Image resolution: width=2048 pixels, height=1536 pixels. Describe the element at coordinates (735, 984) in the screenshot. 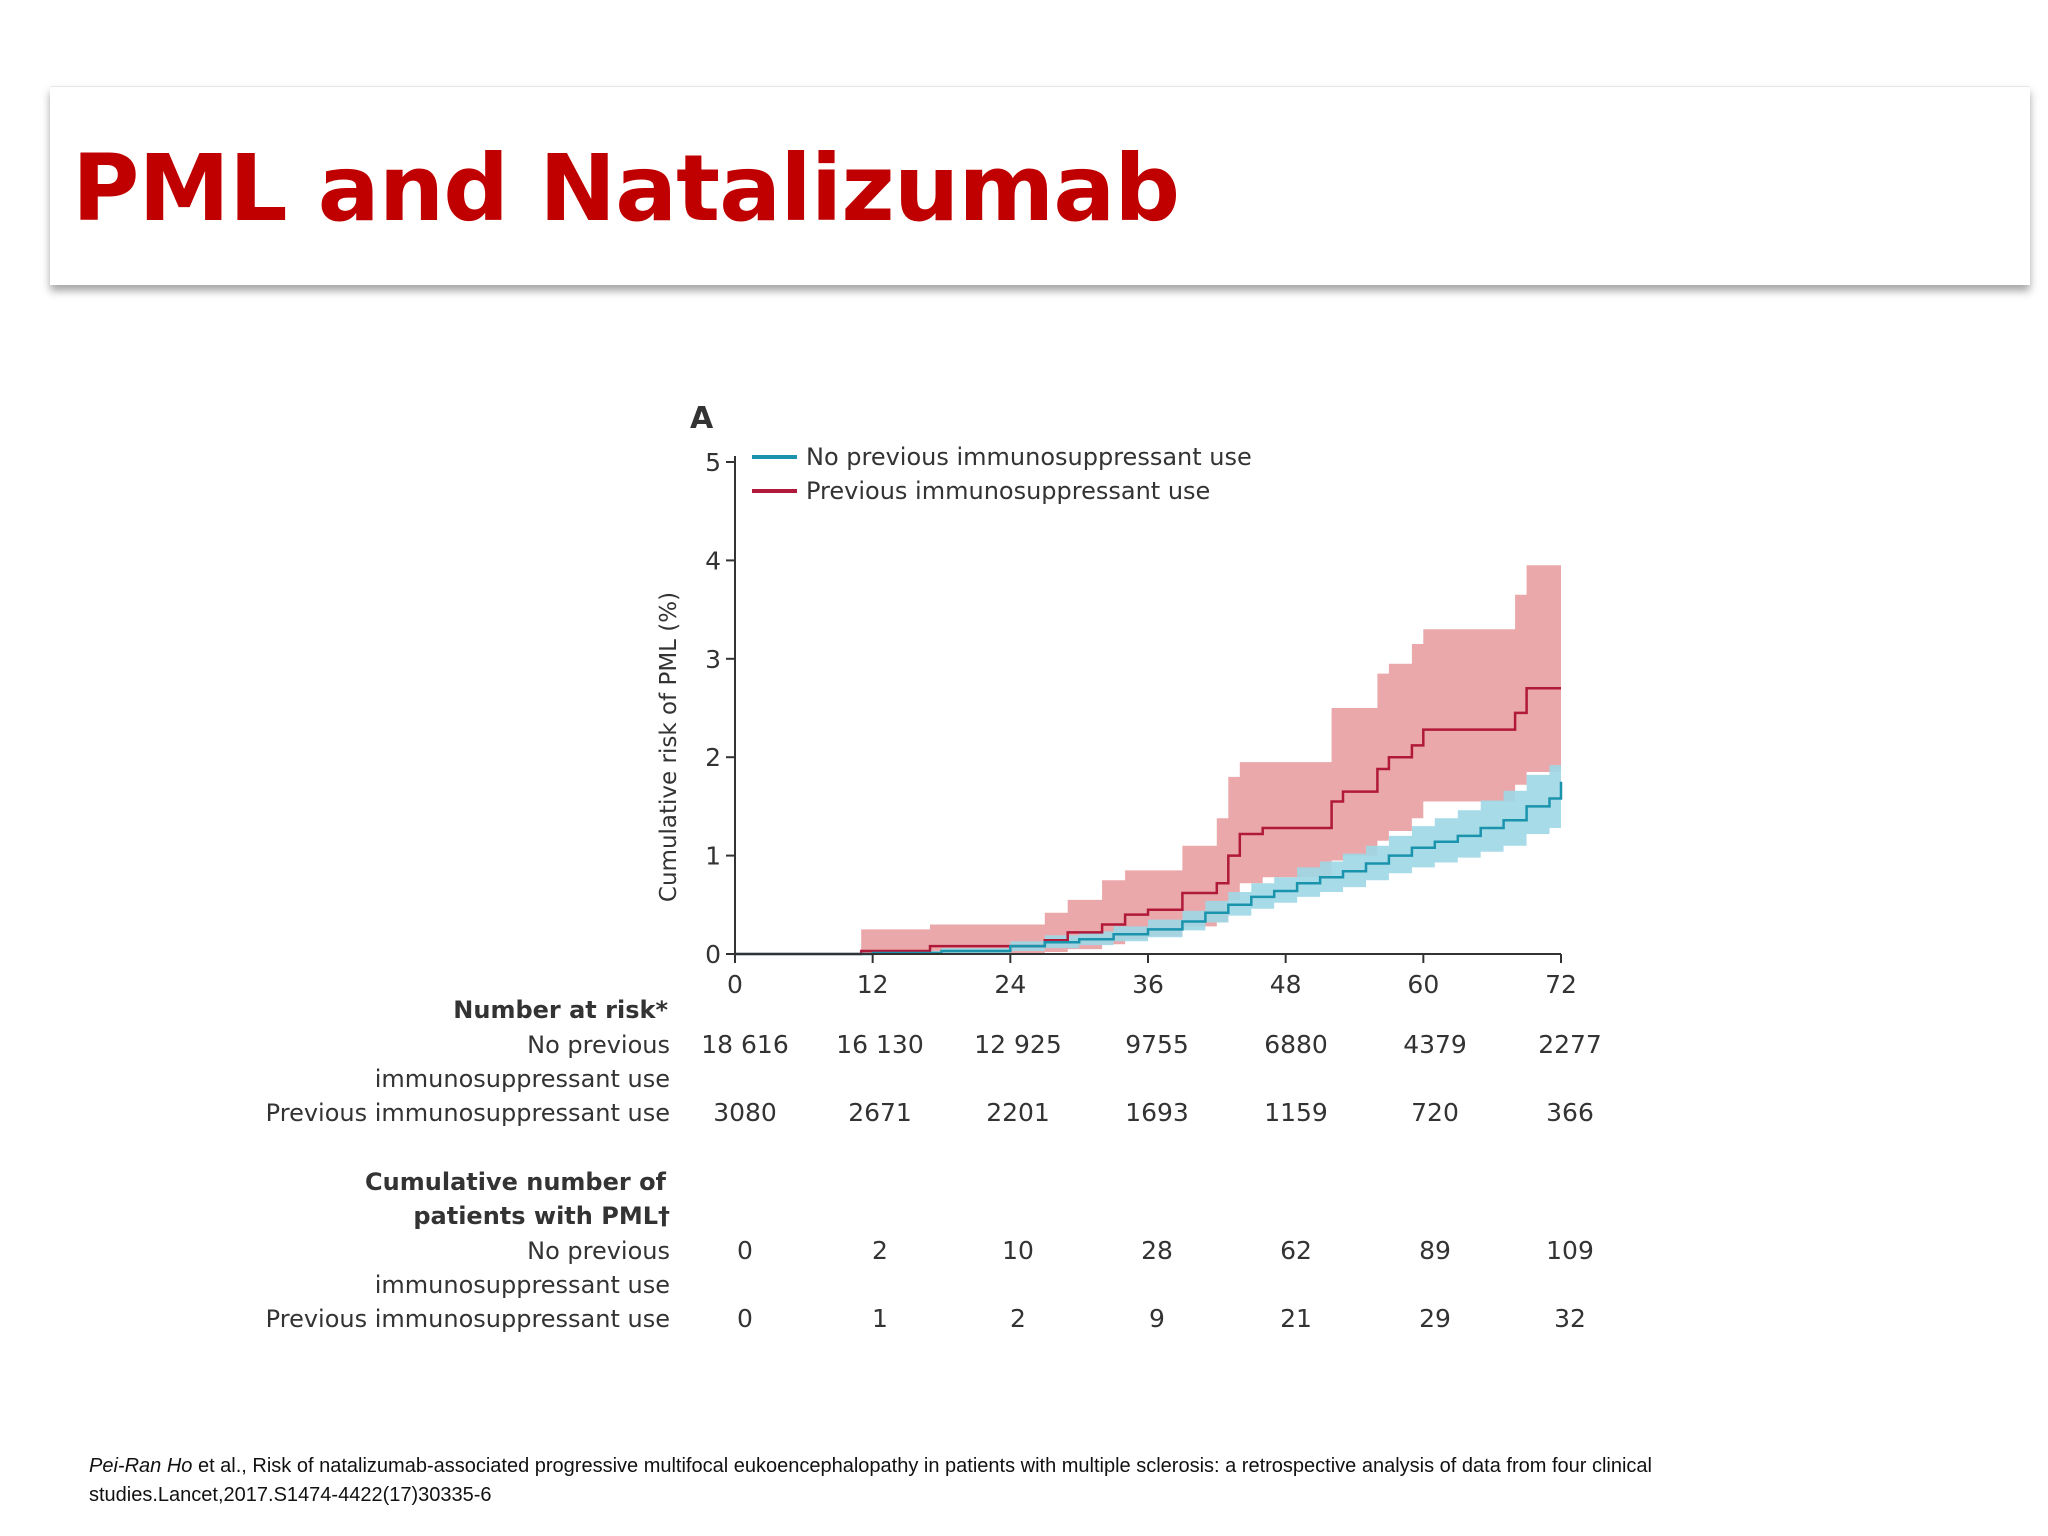

I see `x-tick-label: 0` at that location.